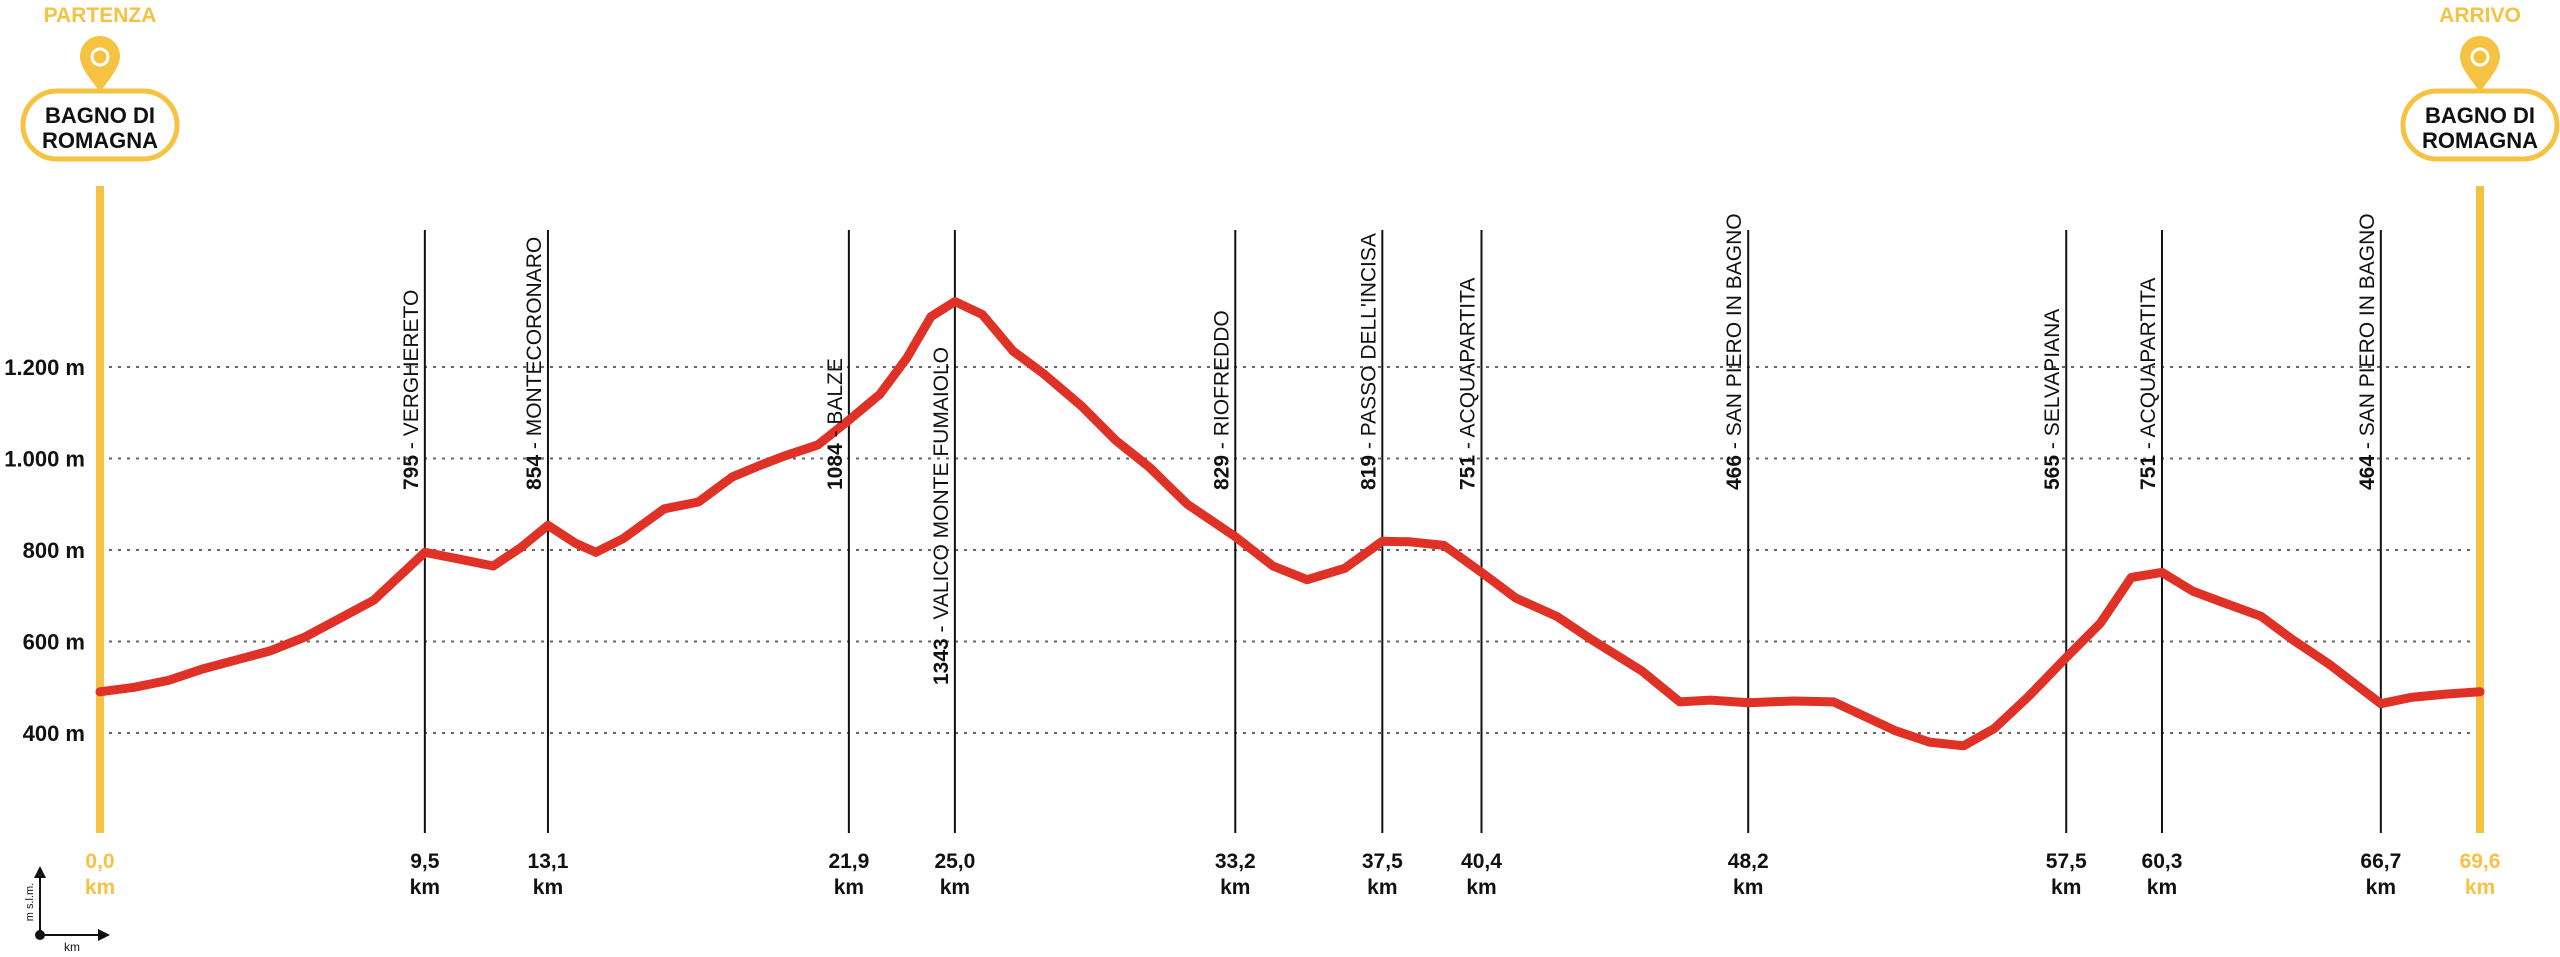  What do you see at coordinates (2052, 382) in the screenshot?
I see `waypoint-name: - SELVAPIANA` at bounding box center [2052, 382].